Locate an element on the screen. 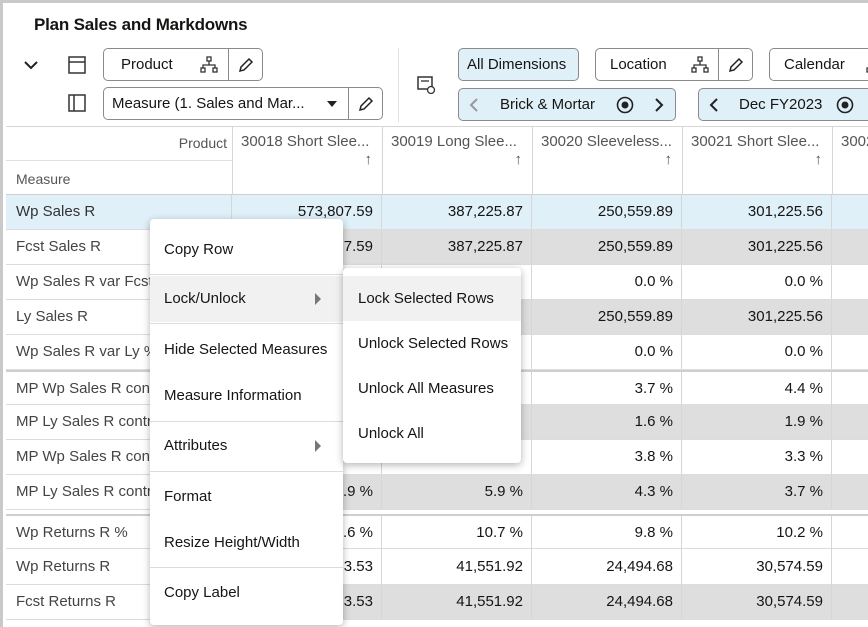 Image resolution: width=868 pixels, height=627 pixels. table-cell: 10.7 % is located at coordinates (457, 533).